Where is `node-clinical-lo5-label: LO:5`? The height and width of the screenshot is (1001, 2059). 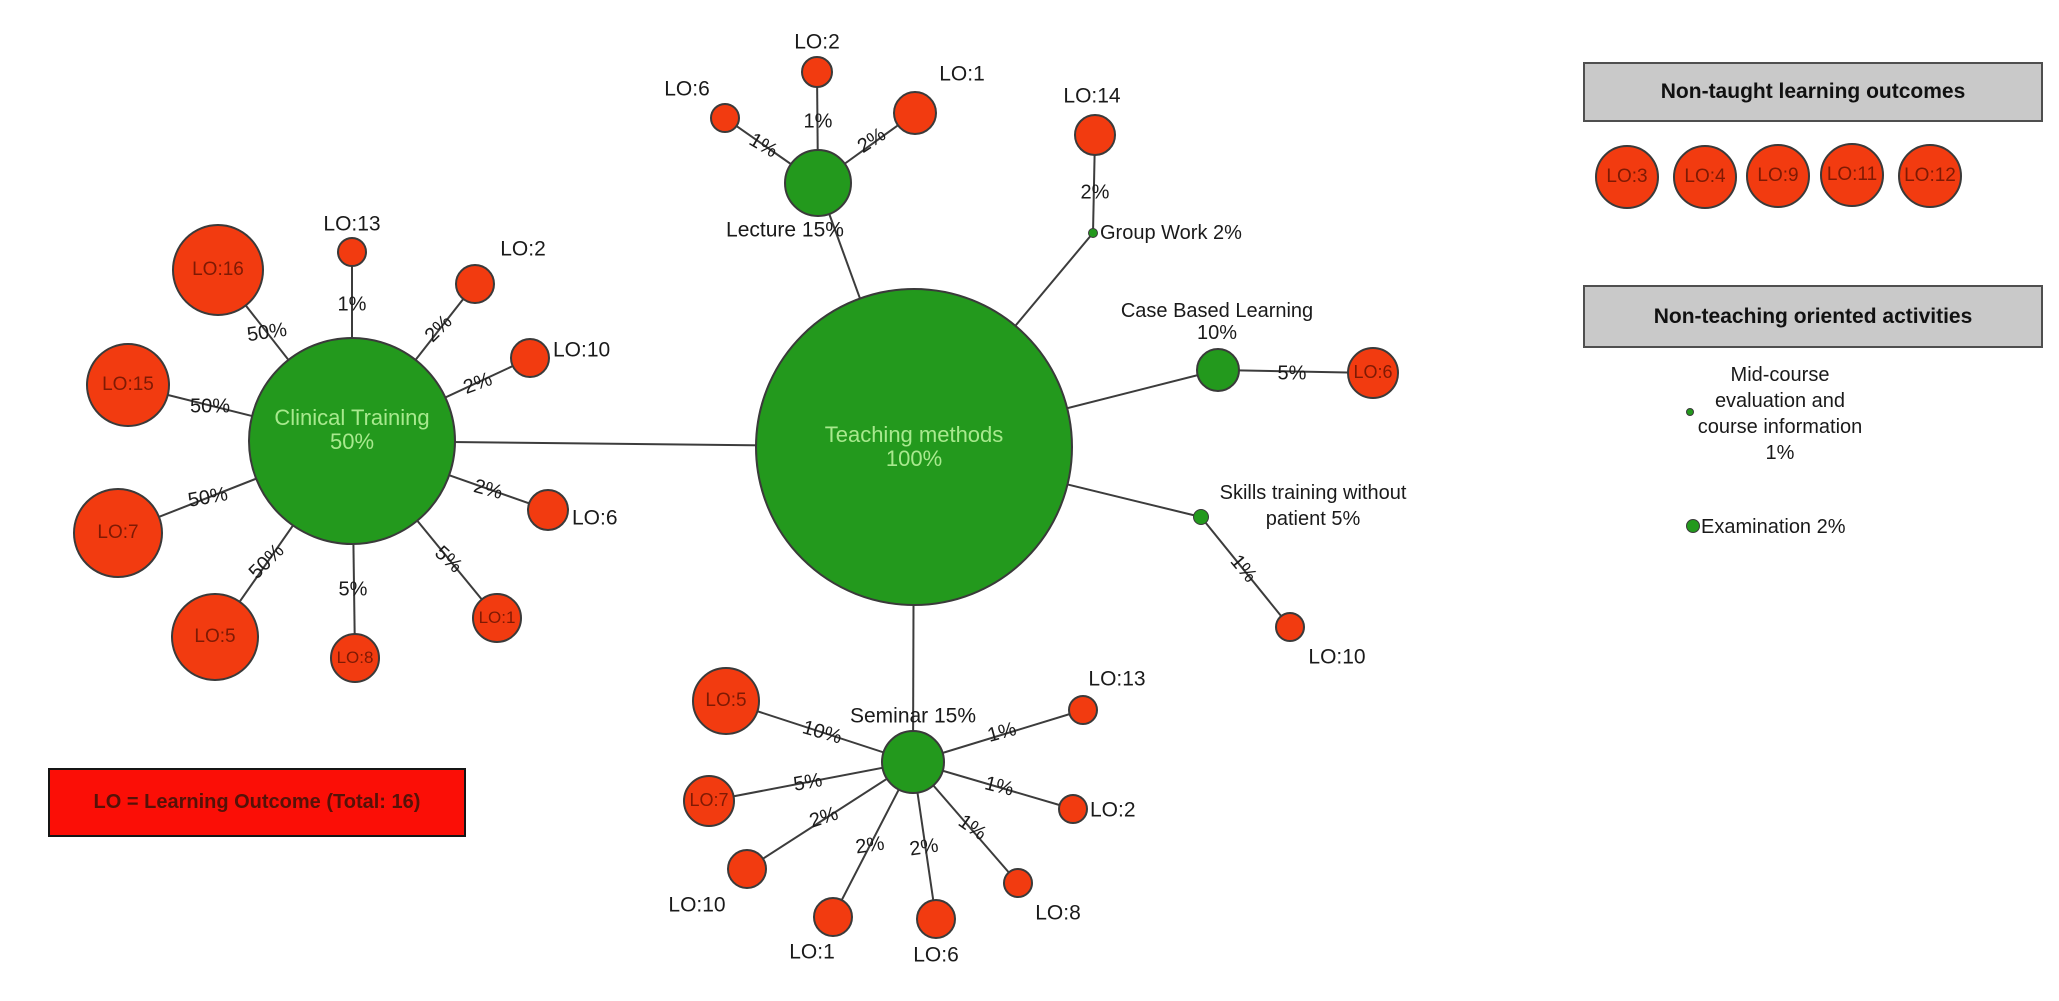 node-clinical-lo5-label: LO:5 is located at coordinates (215, 636).